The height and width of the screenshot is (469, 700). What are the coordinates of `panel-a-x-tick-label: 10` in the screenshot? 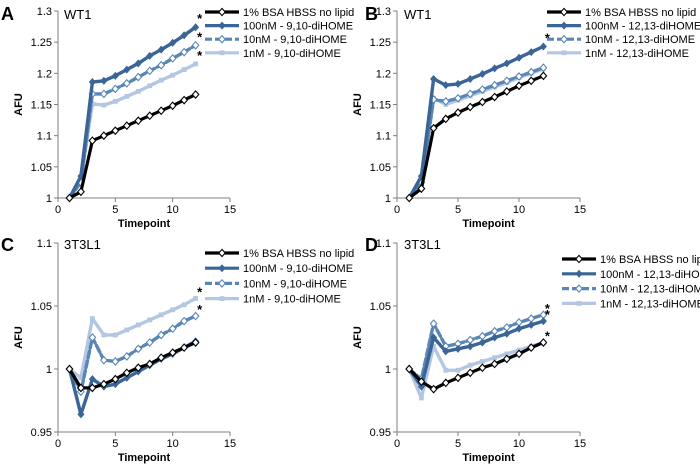 It's located at (173, 210).